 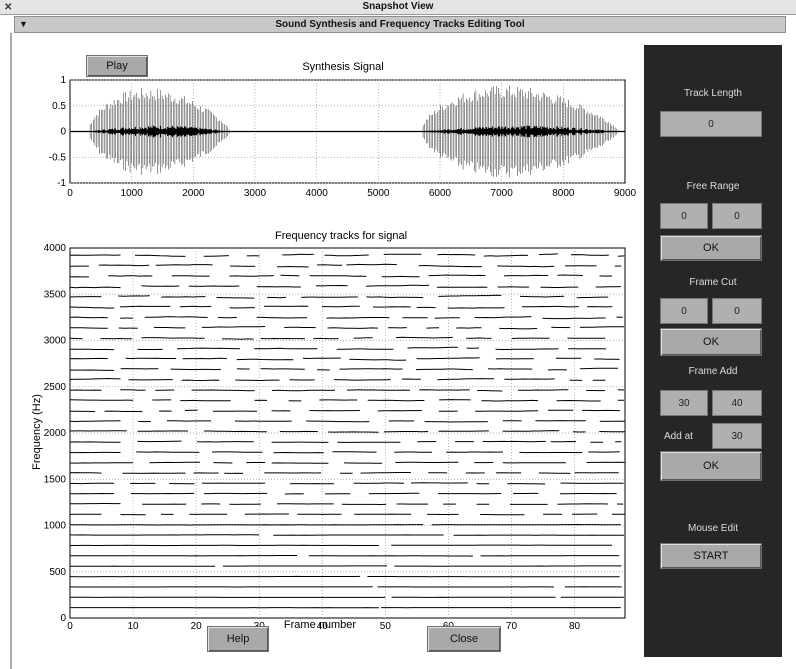 What do you see at coordinates (8, 7) in the screenshot?
I see `window-menu-icon: ✕` at bounding box center [8, 7].